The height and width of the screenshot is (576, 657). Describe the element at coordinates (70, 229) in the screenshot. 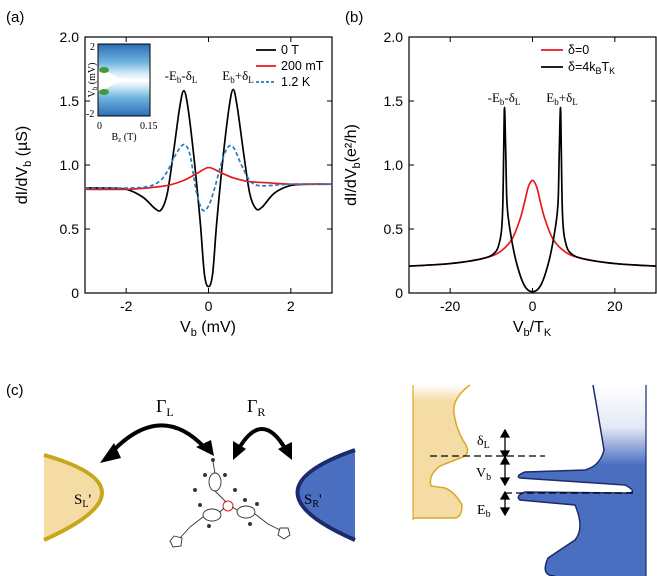

I see `ytick-label-a-1: 0.5` at that location.